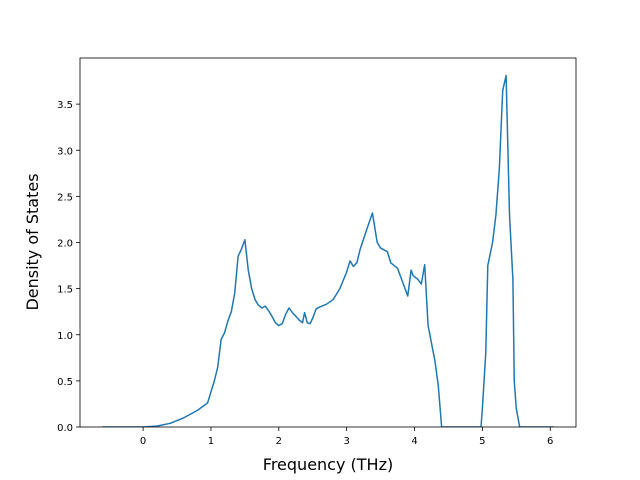 The height and width of the screenshot is (480, 640). I want to click on y-tick-label: 2.5, so click(65, 197).